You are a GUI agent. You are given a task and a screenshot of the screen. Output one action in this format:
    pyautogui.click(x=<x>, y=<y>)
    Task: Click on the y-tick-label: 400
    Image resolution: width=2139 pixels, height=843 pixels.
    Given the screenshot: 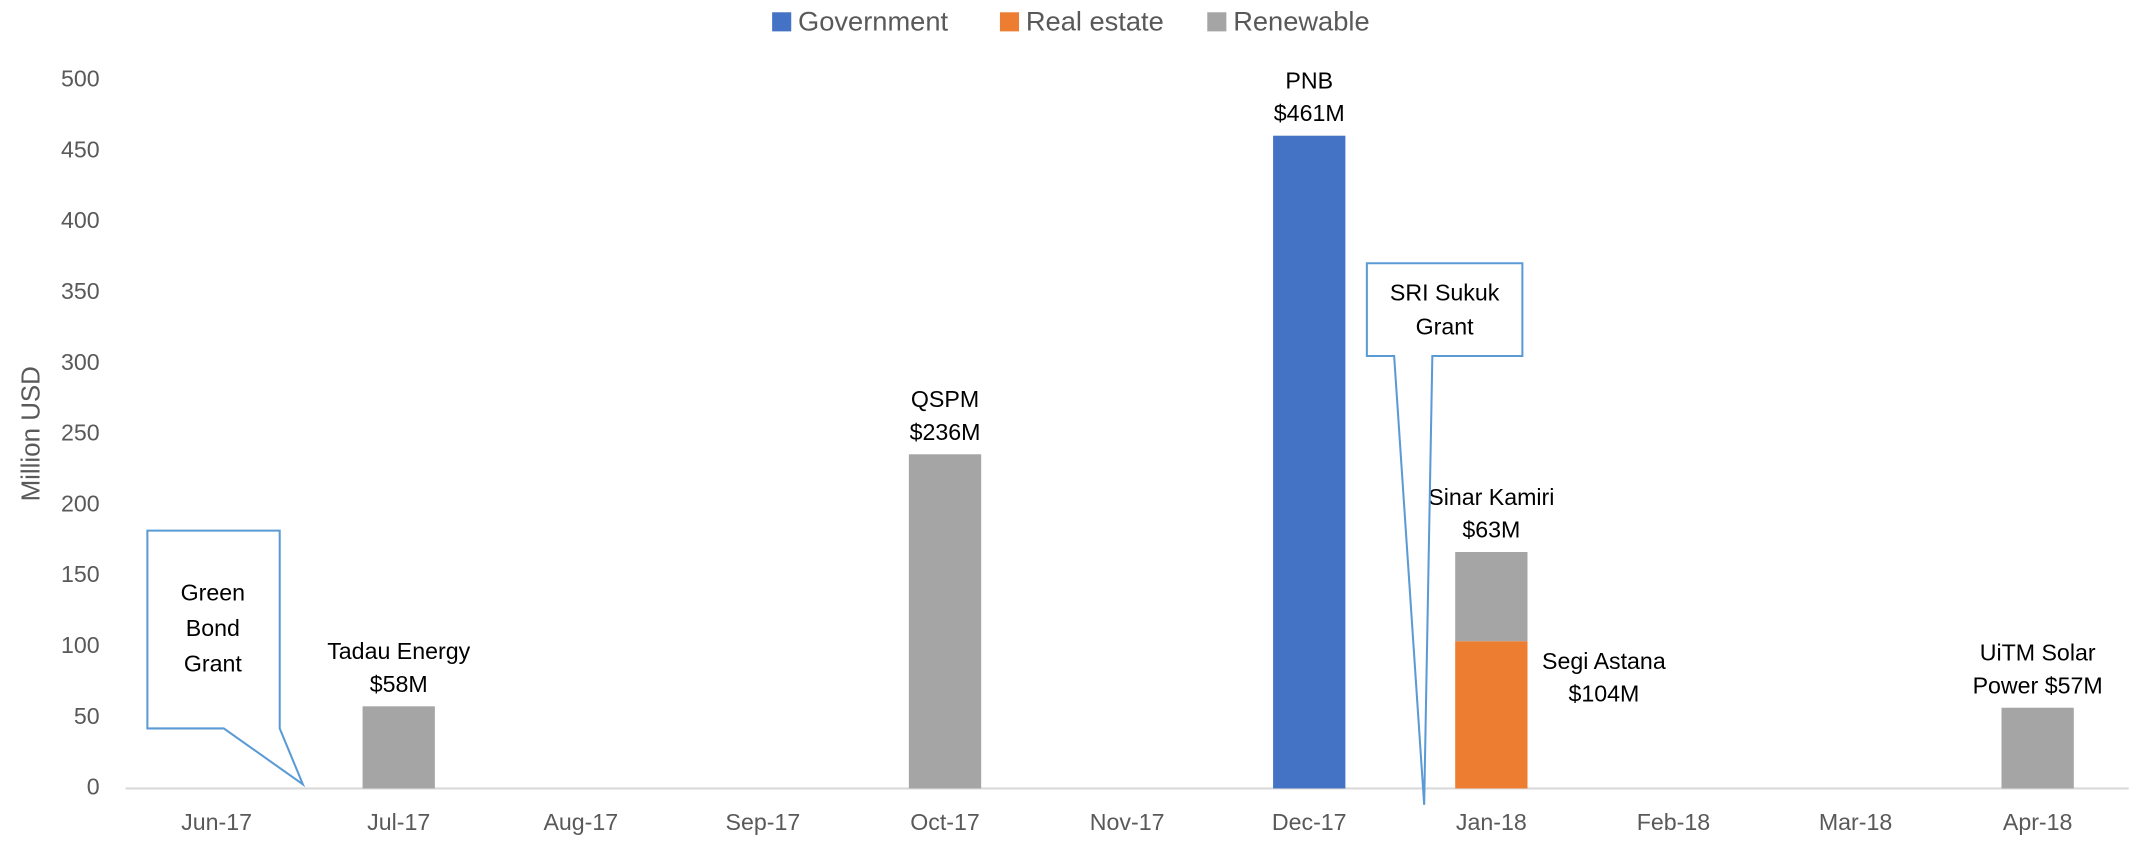 What is the action you would take?
    pyautogui.click(x=80, y=220)
    